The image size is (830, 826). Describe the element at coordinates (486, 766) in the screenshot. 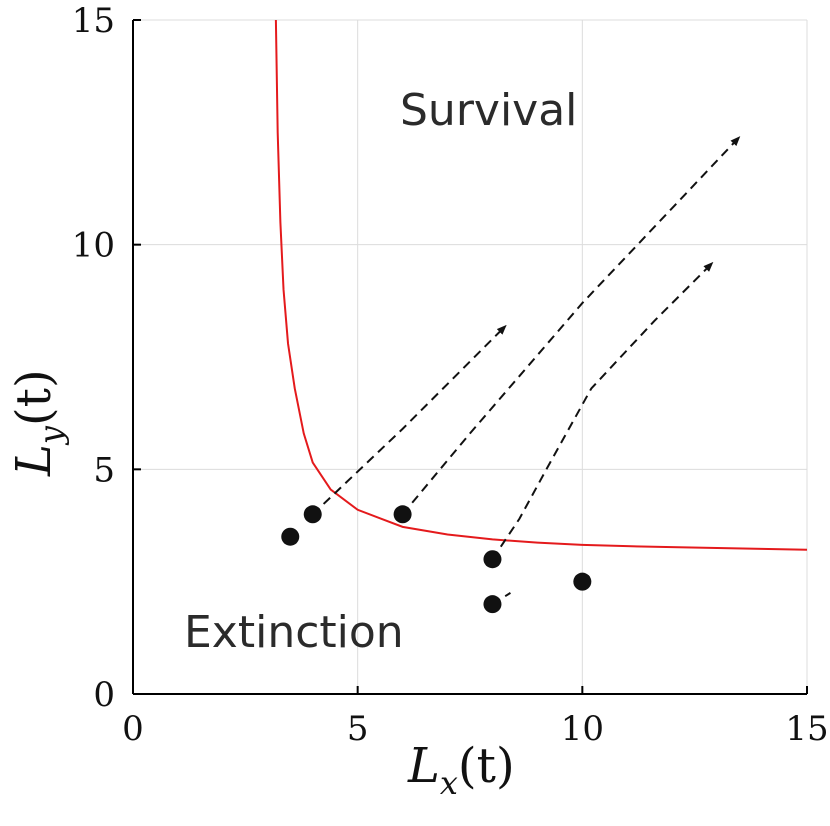

I see `x-axis-label-arg: (t)` at that location.